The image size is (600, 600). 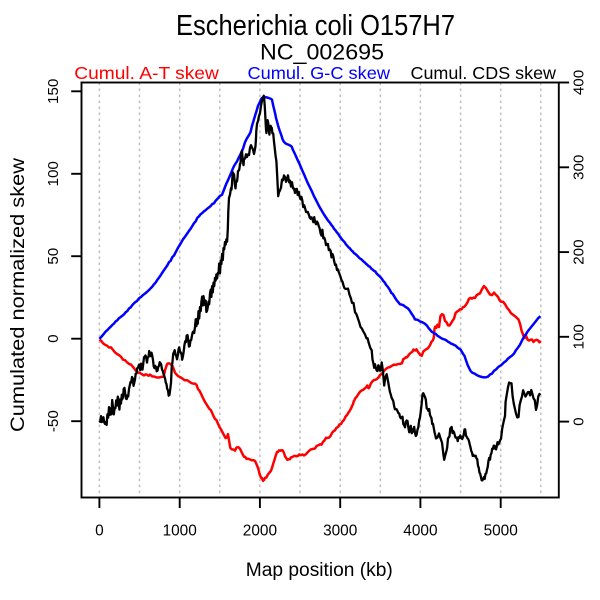 I want to click on svg-text: 50, so click(x=53, y=256).